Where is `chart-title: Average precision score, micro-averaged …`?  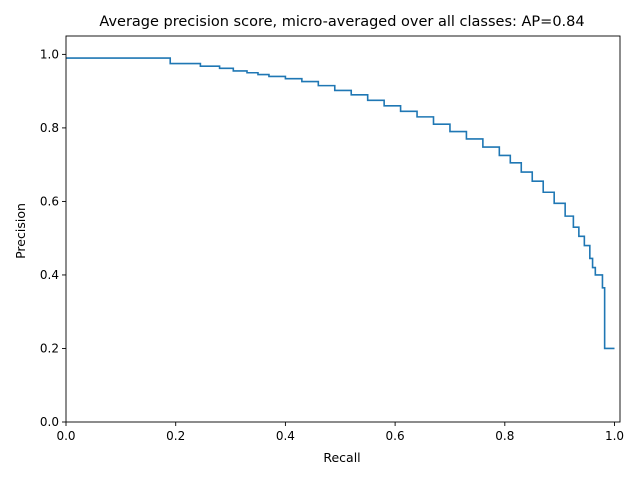 chart-title: Average precision score, micro-averaged … is located at coordinates (341, 22).